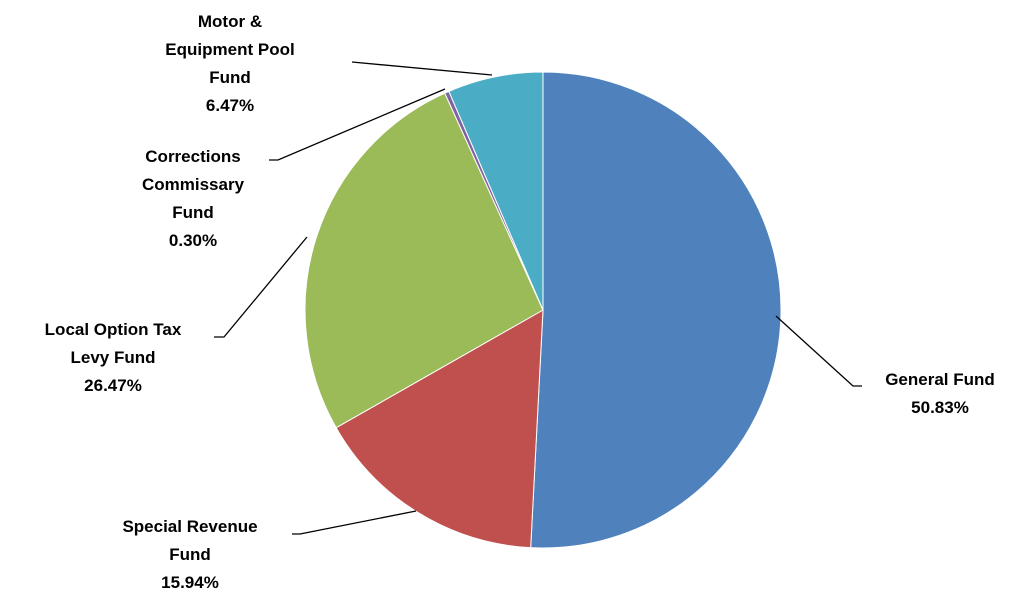 Image resolution: width=1021 pixels, height=597 pixels. I want to click on slice-label: General Fund 50.83%, so click(940, 394).